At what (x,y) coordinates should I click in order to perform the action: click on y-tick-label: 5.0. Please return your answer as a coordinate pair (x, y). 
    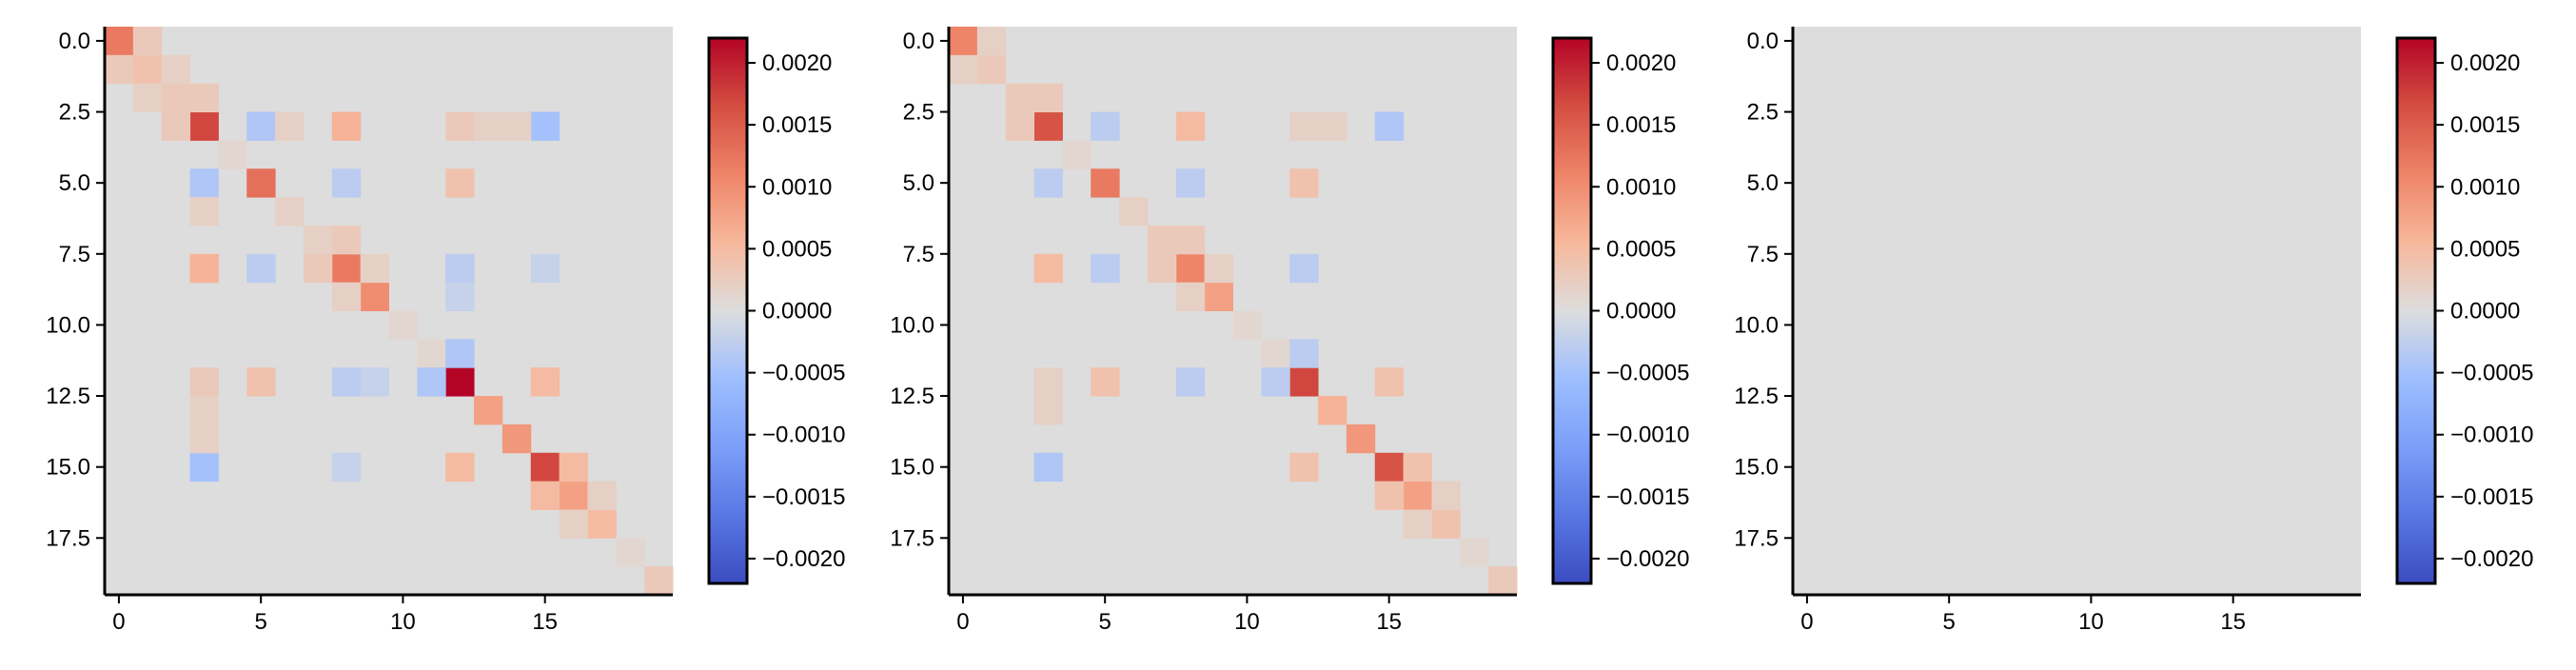
    Looking at the image, I should click on (918, 183).